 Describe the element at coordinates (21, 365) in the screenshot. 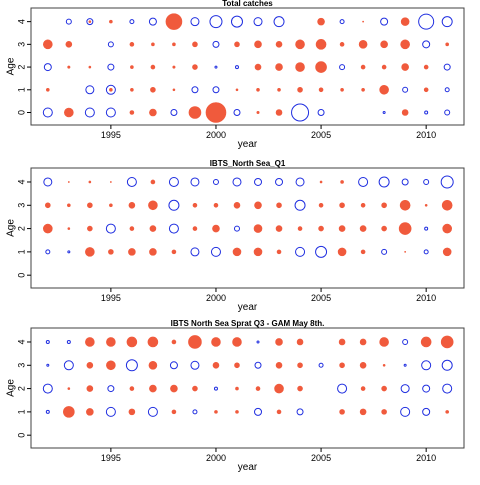

I see `y-tick-label: 3` at that location.